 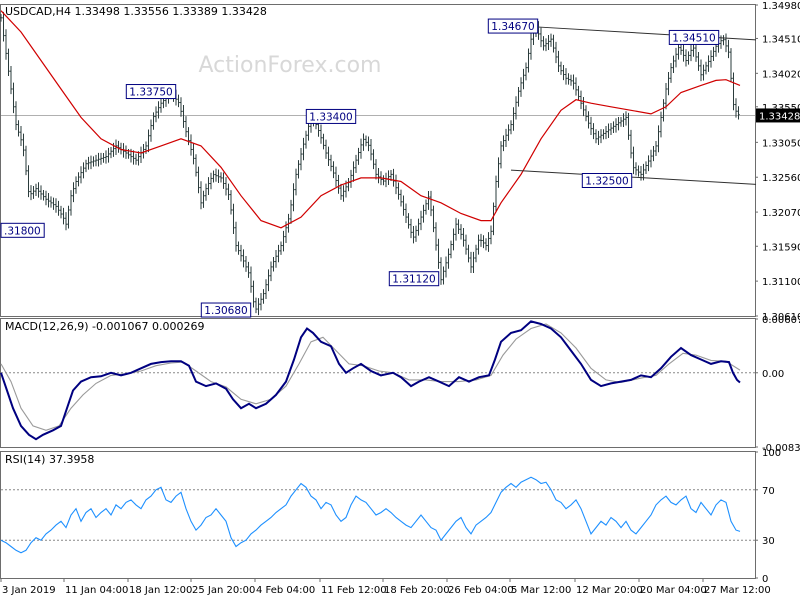 What do you see at coordinates (633, 105) in the screenshot?
I see `channel-lines` at bounding box center [633, 105].